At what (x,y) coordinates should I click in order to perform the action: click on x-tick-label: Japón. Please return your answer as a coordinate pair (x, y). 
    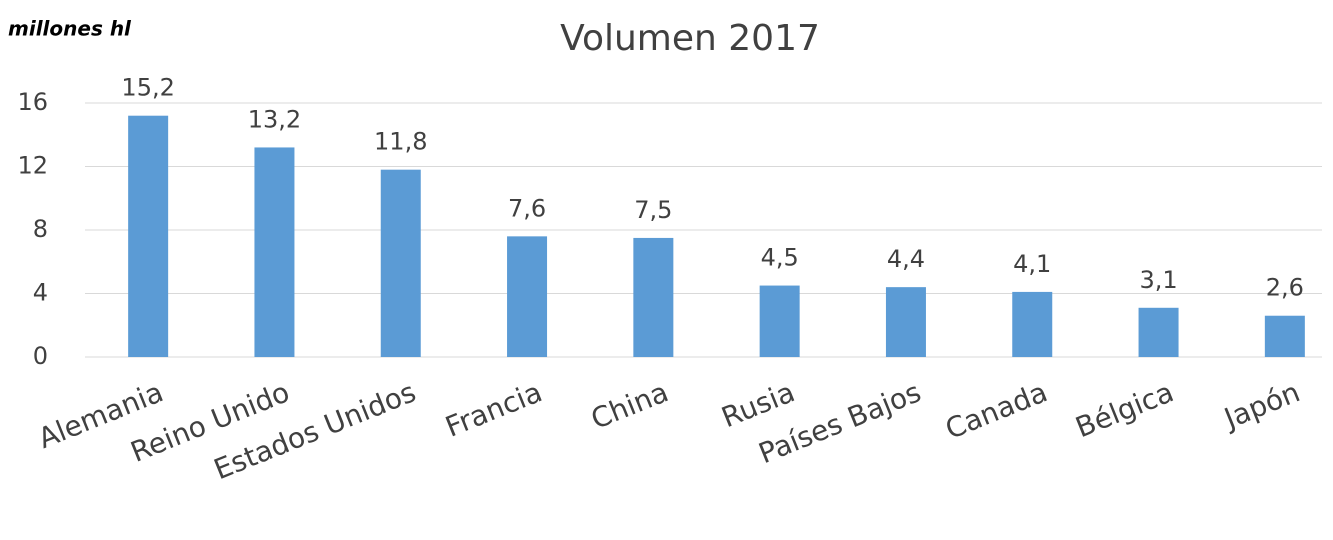
    Looking at the image, I should click on (1261, 405).